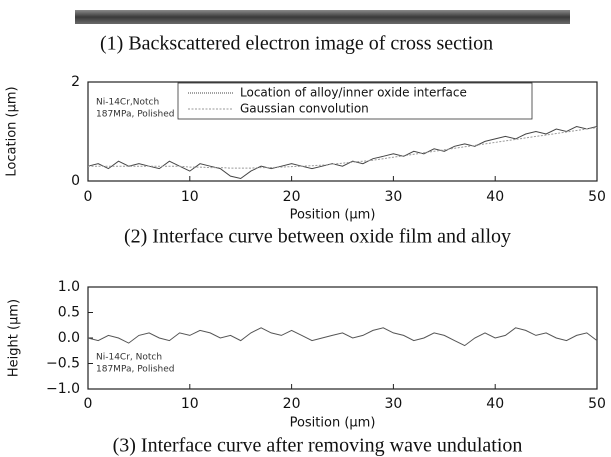 This screenshot has height=457, width=611. Describe the element at coordinates (63, 364) in the screenshot. I see `y-tick-label: −0.5` at that location.